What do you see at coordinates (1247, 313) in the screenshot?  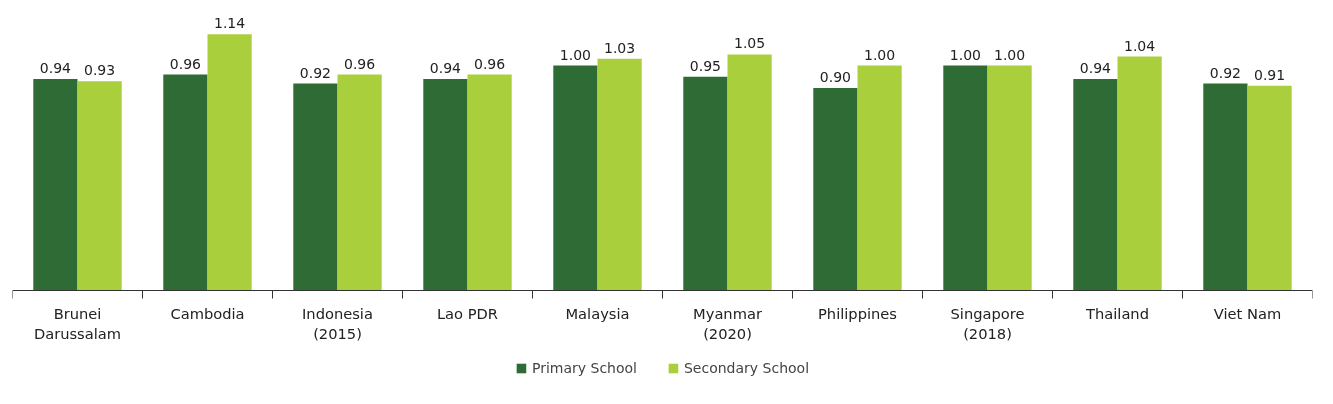 I see `x-tick-label: Viet Nam` at bounding box center [1247, 313].